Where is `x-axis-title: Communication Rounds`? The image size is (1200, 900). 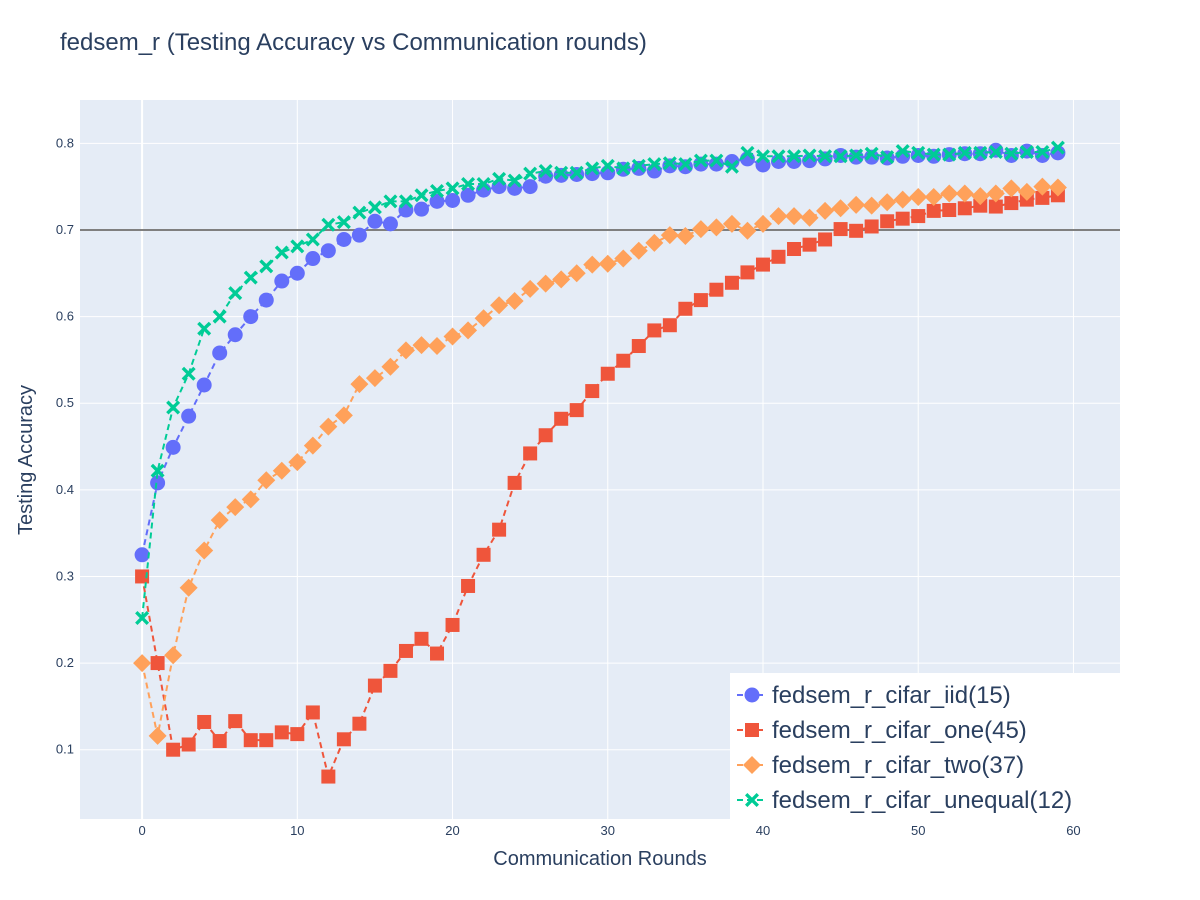
x-axis-title: Communication Rounds is located at coordinates (599, 859).